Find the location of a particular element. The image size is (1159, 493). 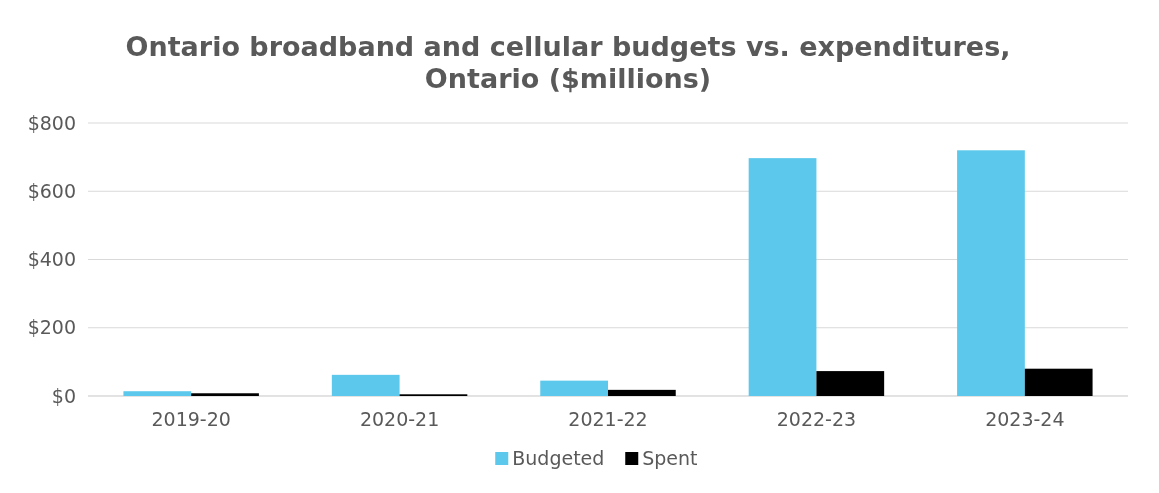

y-tick-label: $600 is located at coordinates (51, 190).